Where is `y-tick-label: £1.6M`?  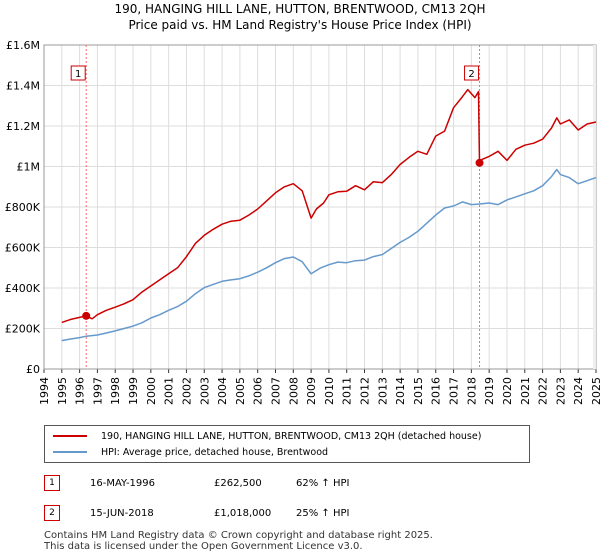
y-tick-label: £1.6M is located at coordinates (23, 45).